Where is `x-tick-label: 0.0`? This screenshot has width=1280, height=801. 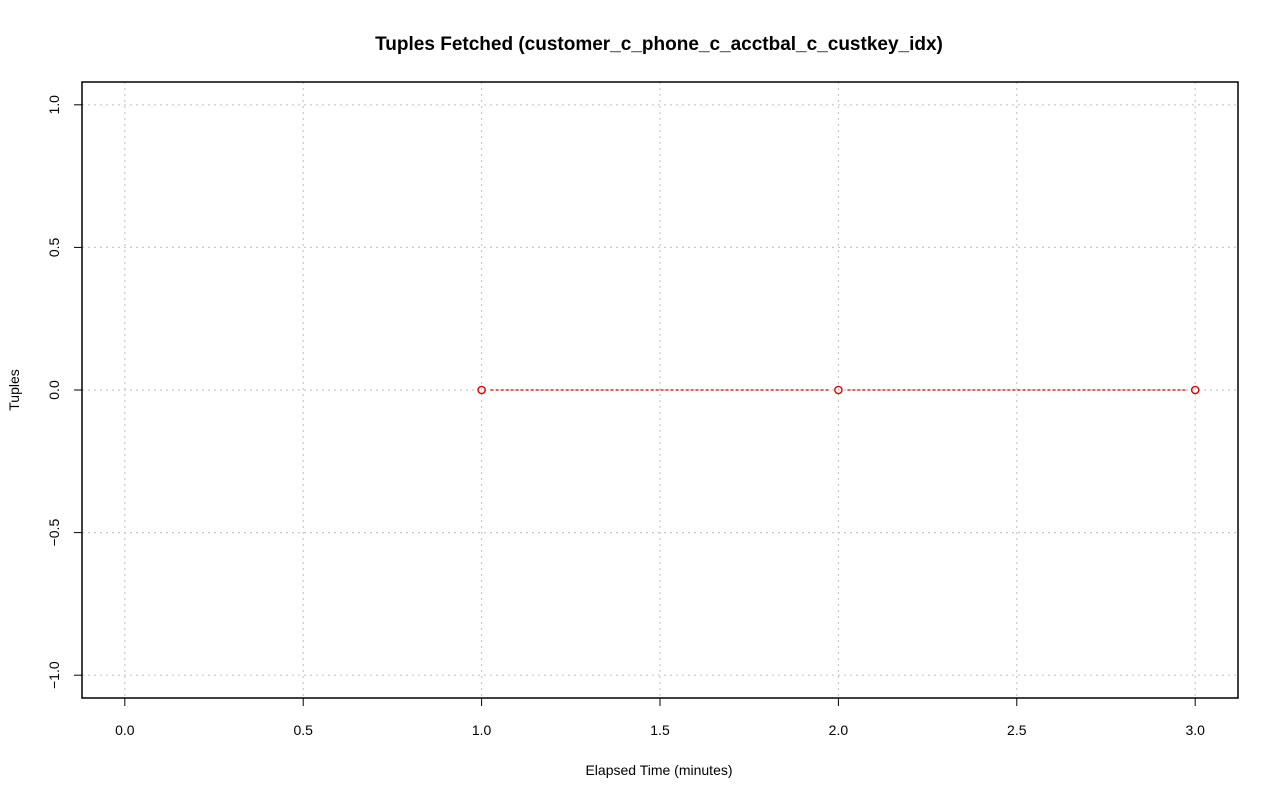
x-tick-label: 0.0 is located at coordinates (125, 730).